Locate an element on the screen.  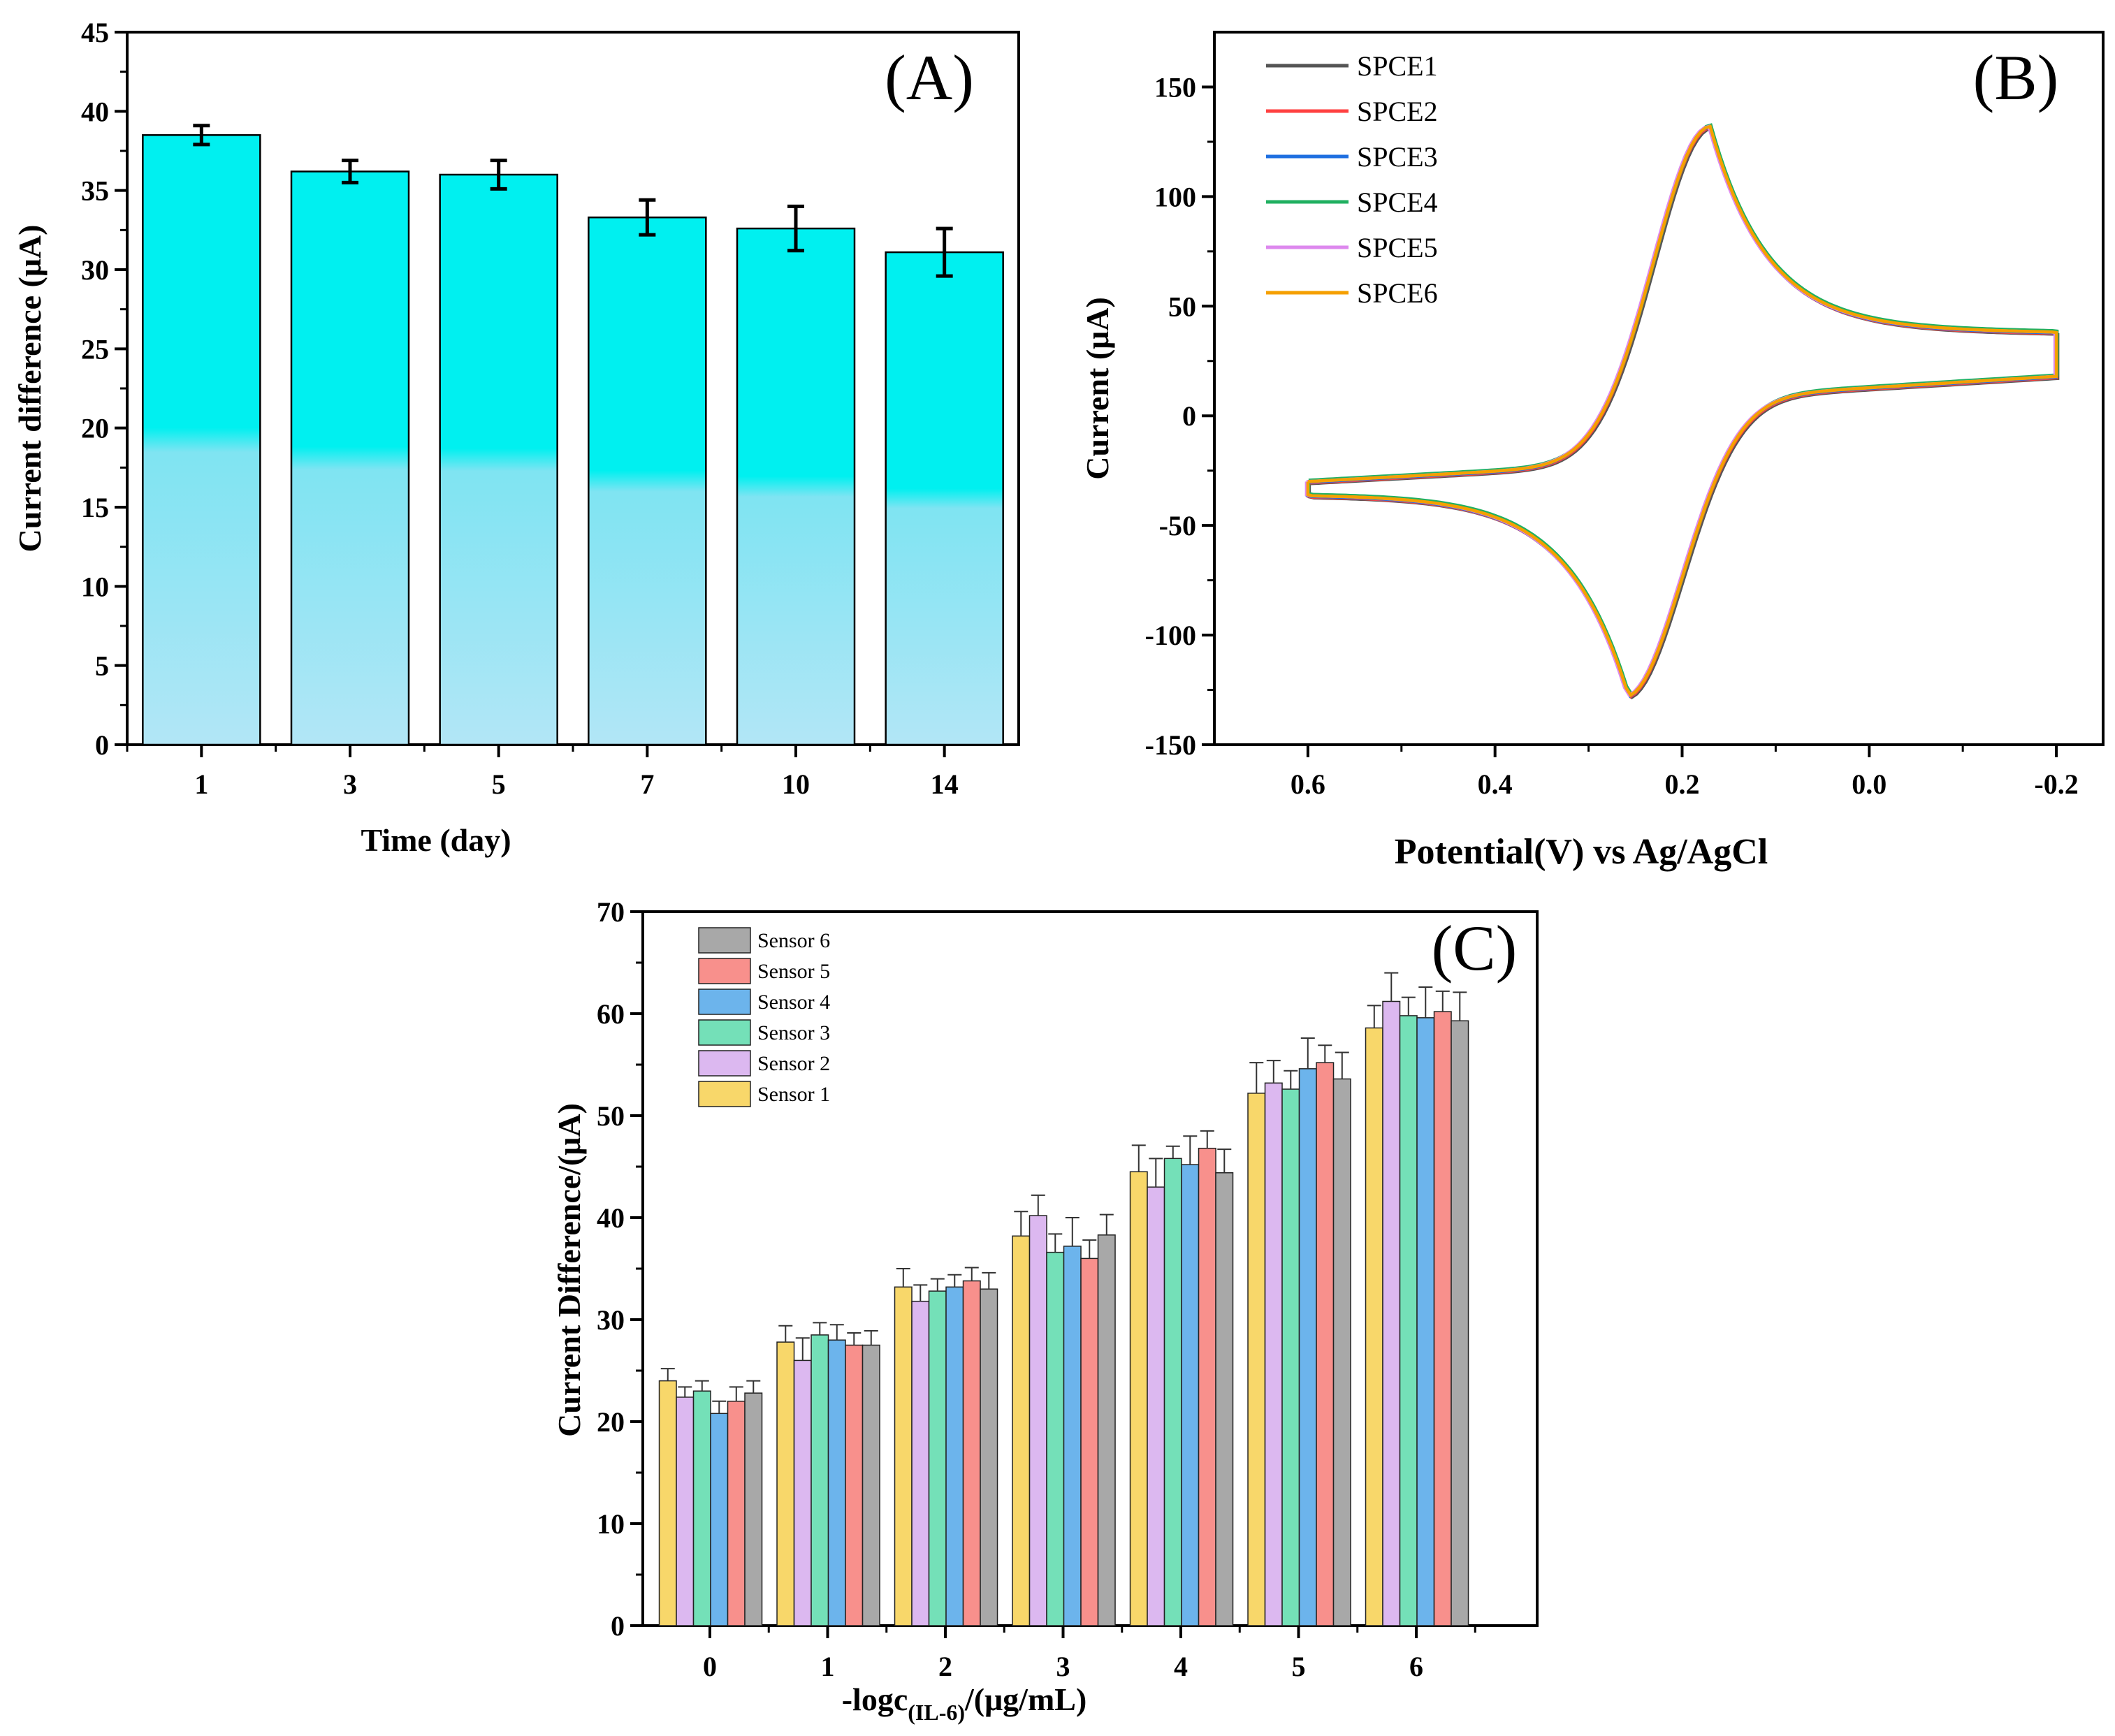
panel-b-legend-label: SPCE3 is located at coordinates (1397, 157).